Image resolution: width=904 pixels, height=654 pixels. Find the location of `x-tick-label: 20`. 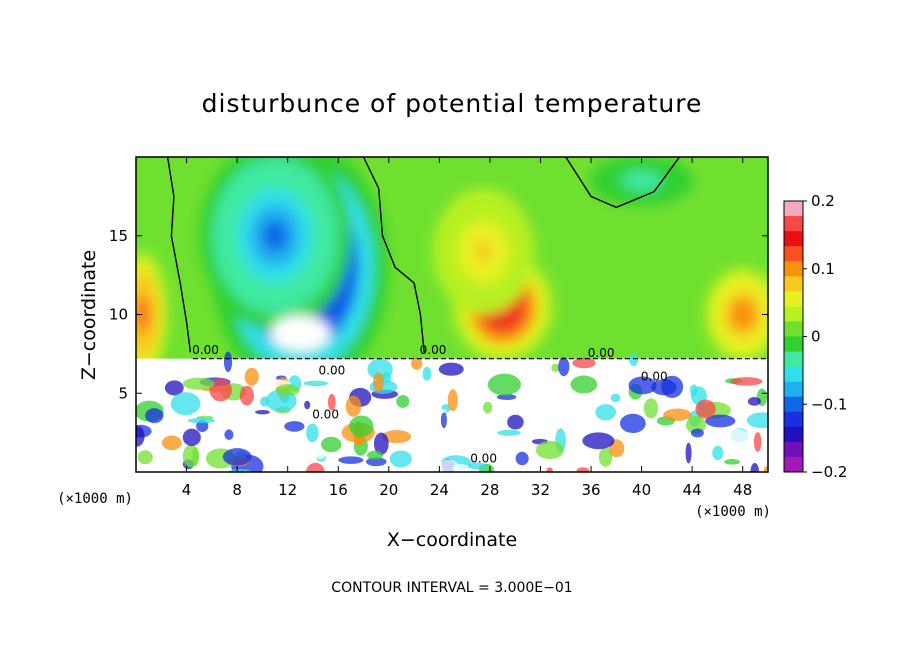

x-tick-label: 20 is located at coordinates (388, 490).